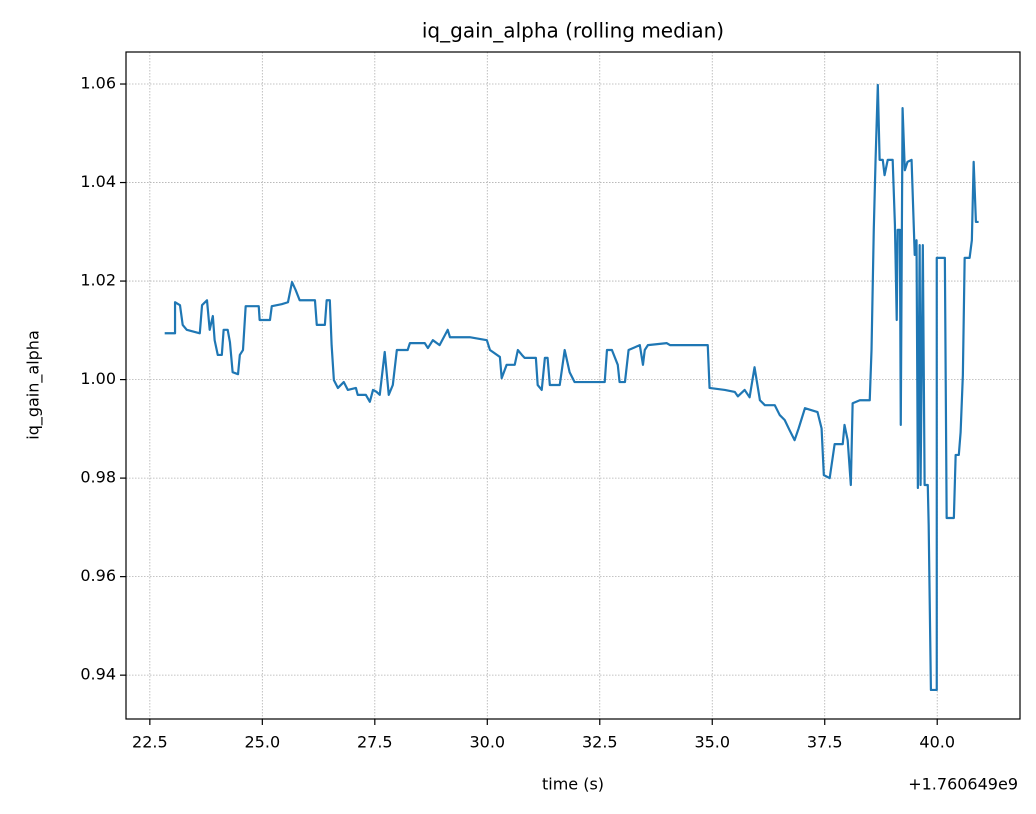 The height and width of the screenshot is (814, 1036). Describe the element at coordinates (937, 742) in the screenshot. I see `x-tick-label: 40.0` at that location.